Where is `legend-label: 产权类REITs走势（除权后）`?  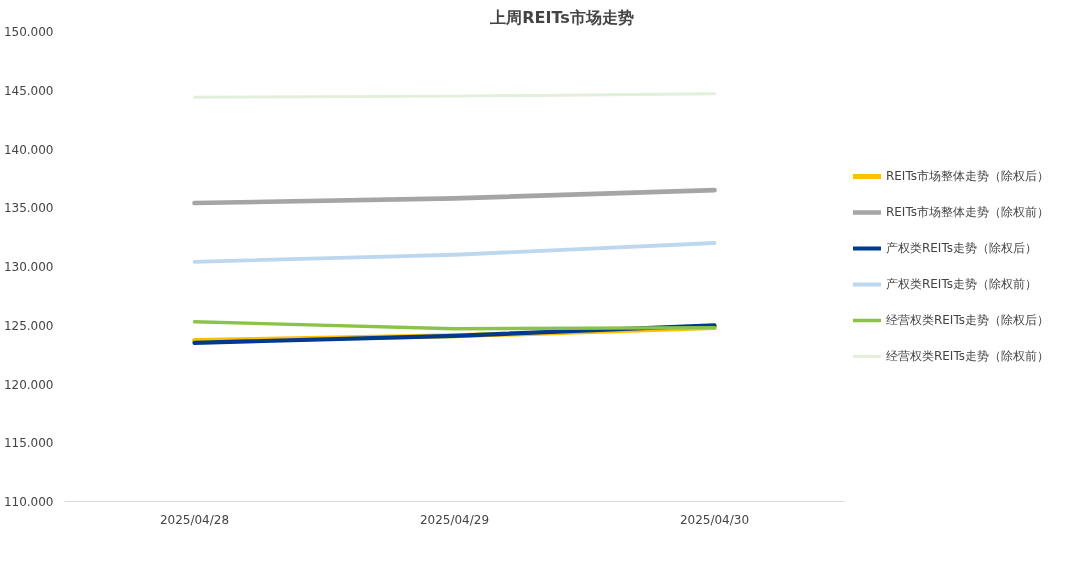 legend-label: 产权类REITs走势（除权后） is located at coordinates (961, 248).